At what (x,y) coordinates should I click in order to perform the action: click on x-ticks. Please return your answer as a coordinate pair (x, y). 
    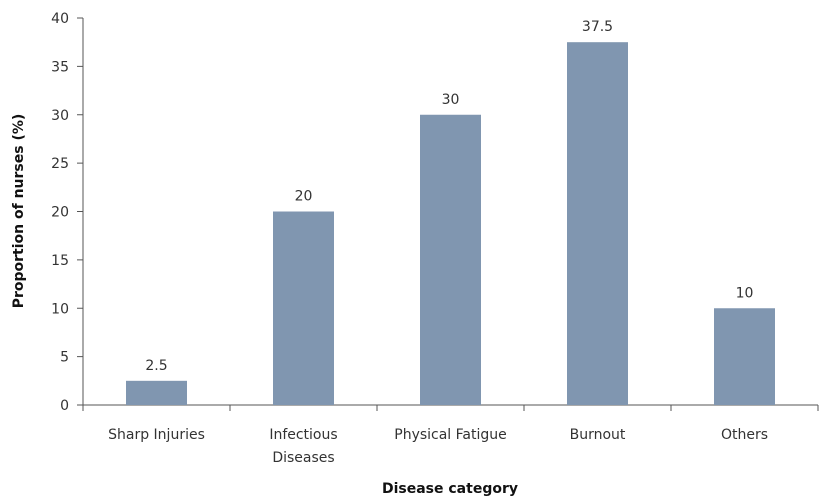
    Looking at the image, I should click on (450, 408).